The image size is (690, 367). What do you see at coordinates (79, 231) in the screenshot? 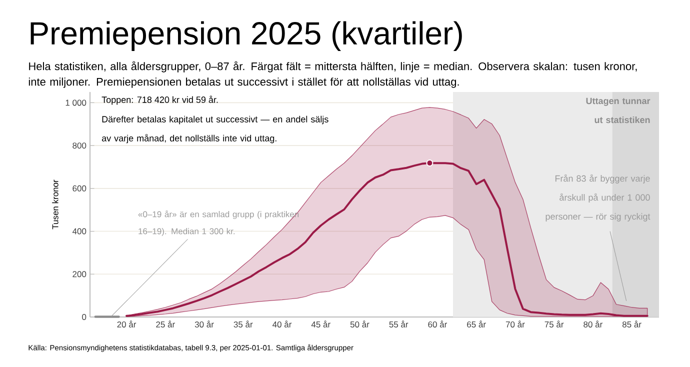
I see `y-tick-label: 400` at bounding box center [79, 231].